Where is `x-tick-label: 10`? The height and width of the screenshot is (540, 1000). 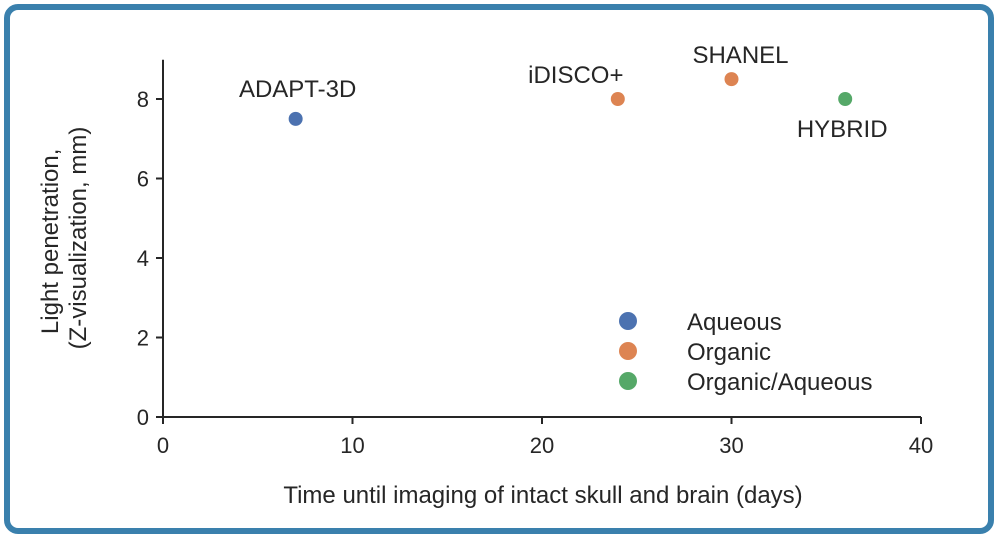 x-tick-label: 10 is located at coordinates (352, 445).